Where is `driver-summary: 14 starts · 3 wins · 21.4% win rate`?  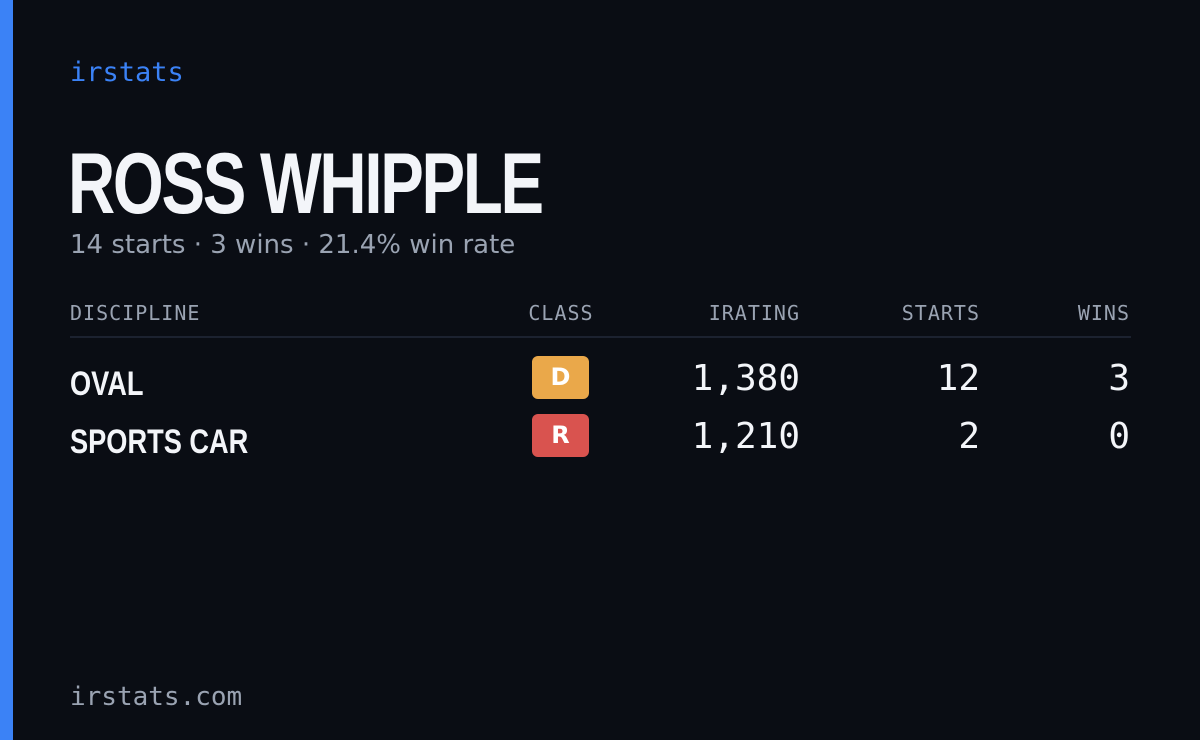 driver-summary: 14 starts · 3 wins · 21.4% win rate is located at coordinates (293, 245).